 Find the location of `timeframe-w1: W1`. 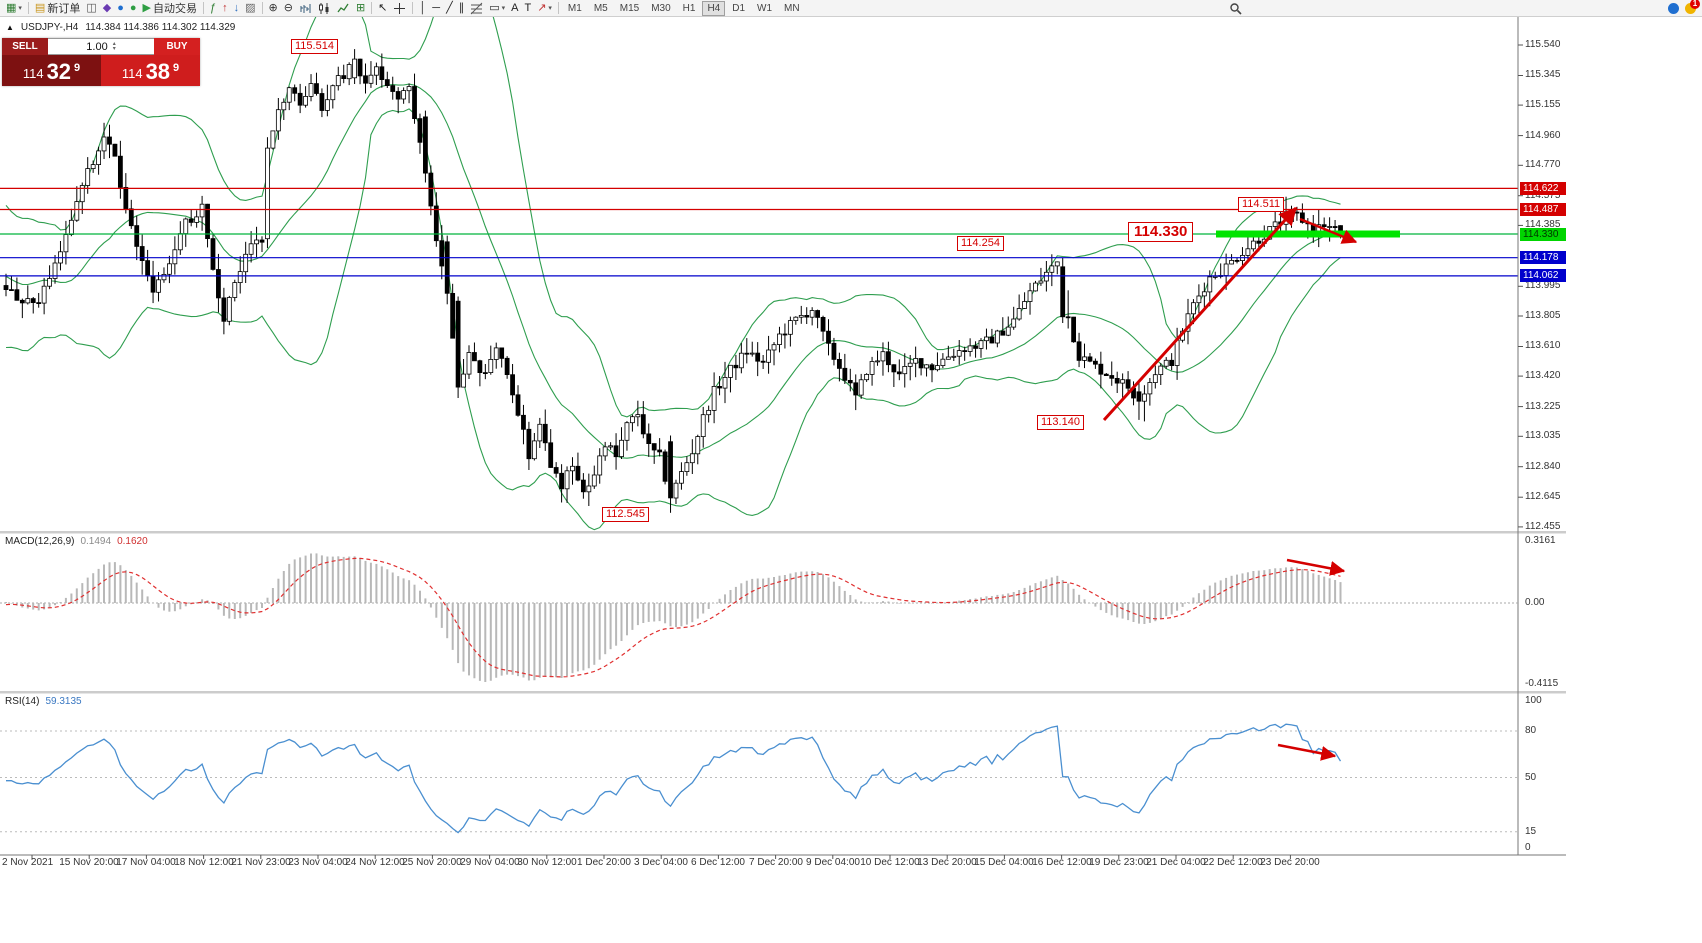

timeframe-w1: W1 is located at coordinates (765, 8).